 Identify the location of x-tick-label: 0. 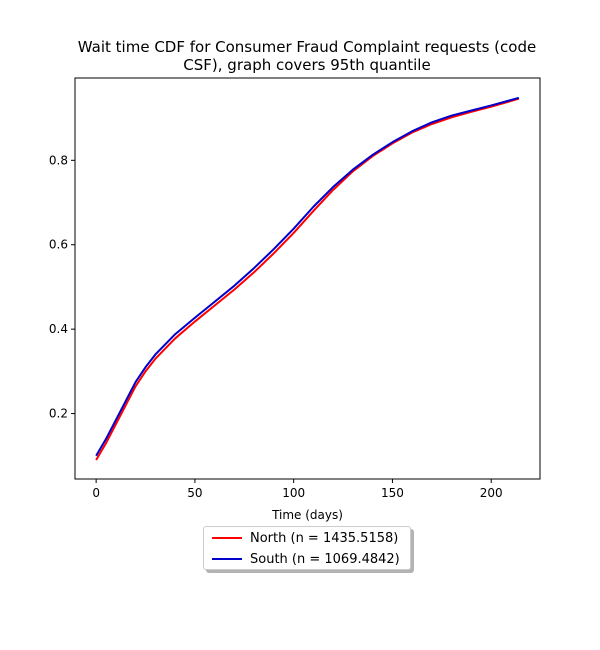
(96, 493).